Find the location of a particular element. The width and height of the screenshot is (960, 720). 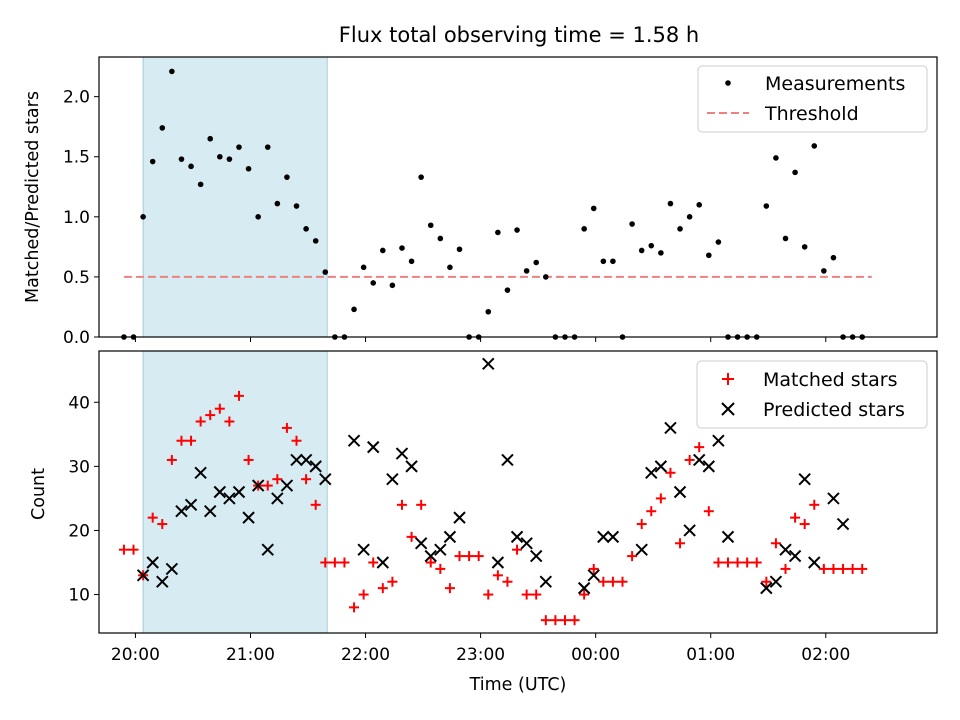

bot-ytick-label: 20 is located at coordinates (79, 531).